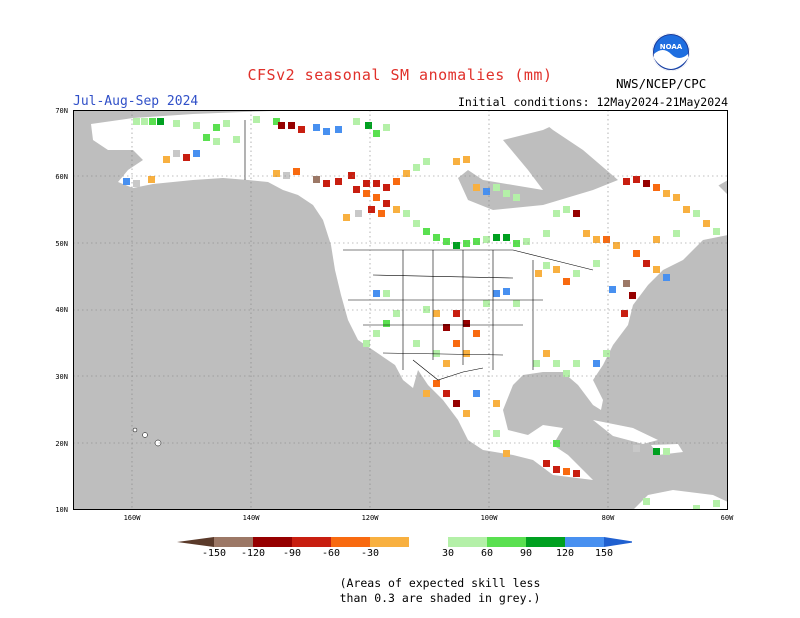  What do you see at coordinates (440, 598) in the screenshot?
I see `skill-note-line2: than 0.3 are shaded in grey.)` at bounding box center [440, 598].